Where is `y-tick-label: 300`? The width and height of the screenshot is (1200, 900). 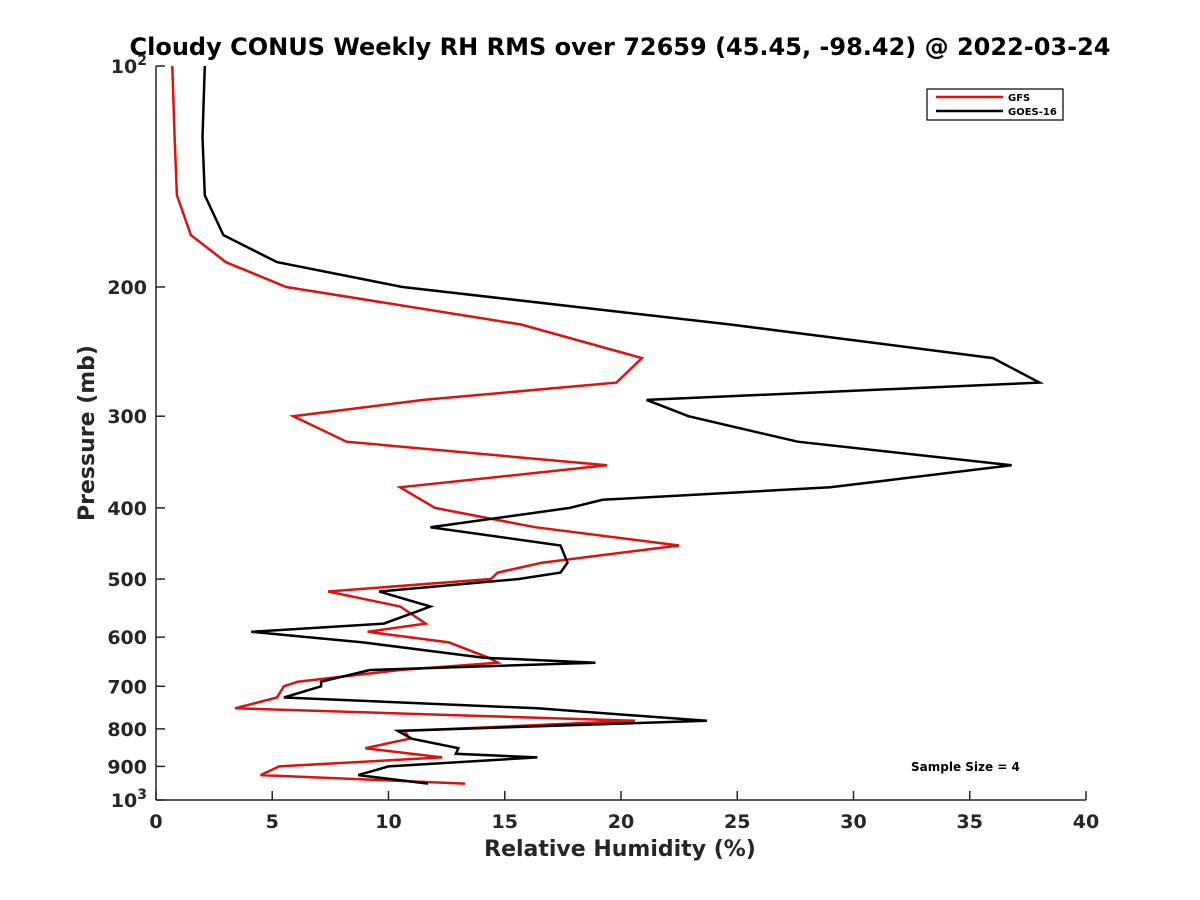
y-tick-label: 300 is located at coordinates (127, 417).